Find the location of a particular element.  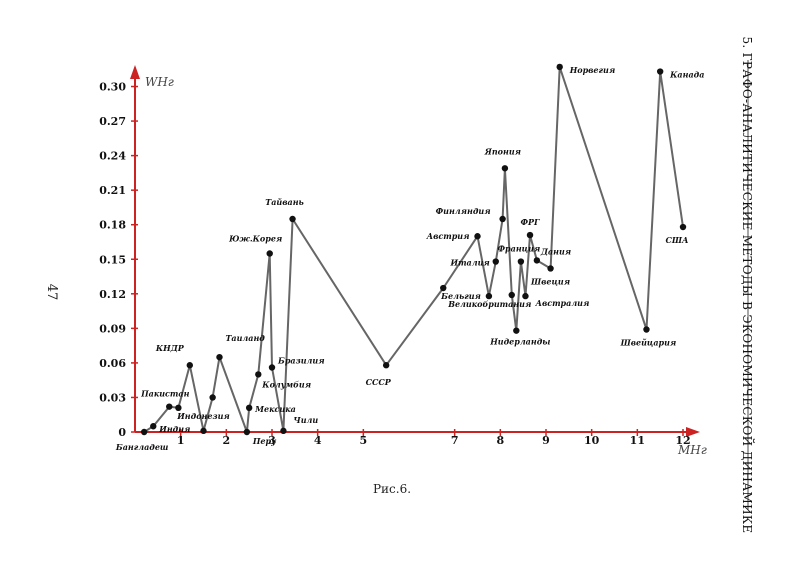

x-tick-label: 1 is located at coordinates (181, 440).